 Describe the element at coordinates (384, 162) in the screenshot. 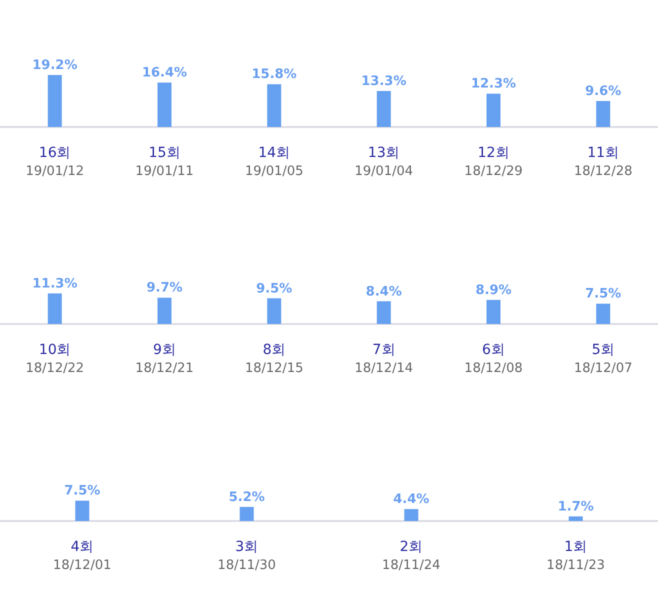

I see `x-tick-label: 13회 19/01/04` at that location.